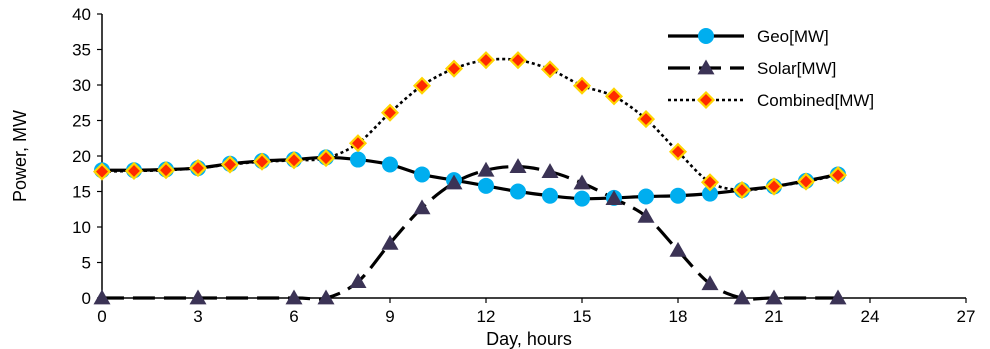 The width and height of the screenshot is (990, 349). I want to click on legend: Geo[MW] Solar[MW] Combined[MW], so click(771, 68).